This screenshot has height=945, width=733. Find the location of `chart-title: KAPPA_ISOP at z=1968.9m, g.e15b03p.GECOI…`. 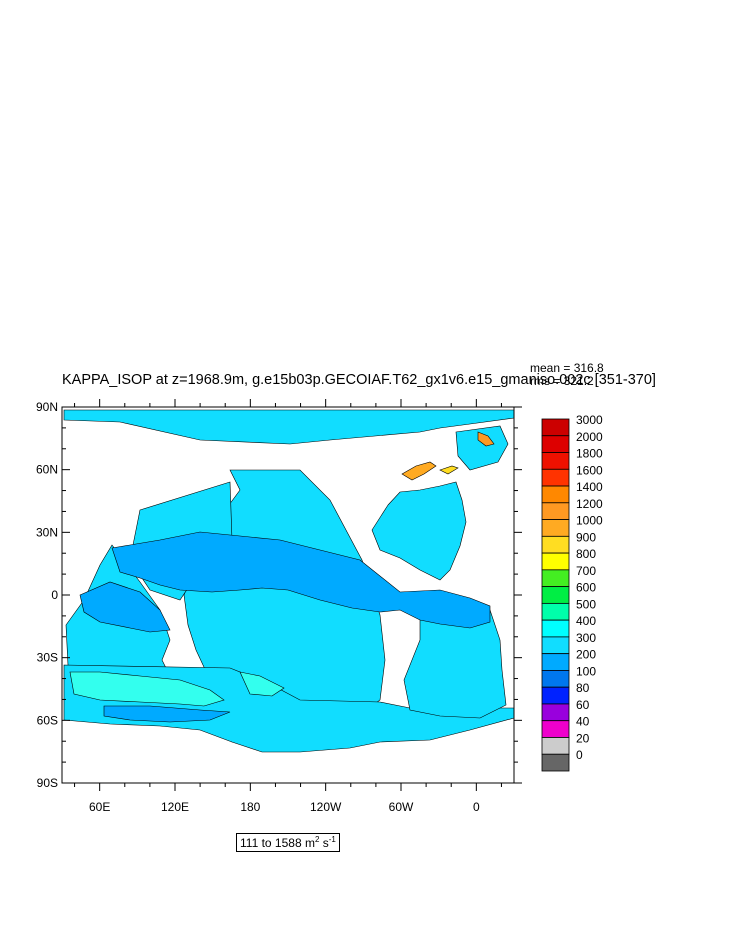

chart-title: KAPPA_ISOP at z=1968.9m, g.e15b03p.GECOI… is located at coordinates (359, 380).